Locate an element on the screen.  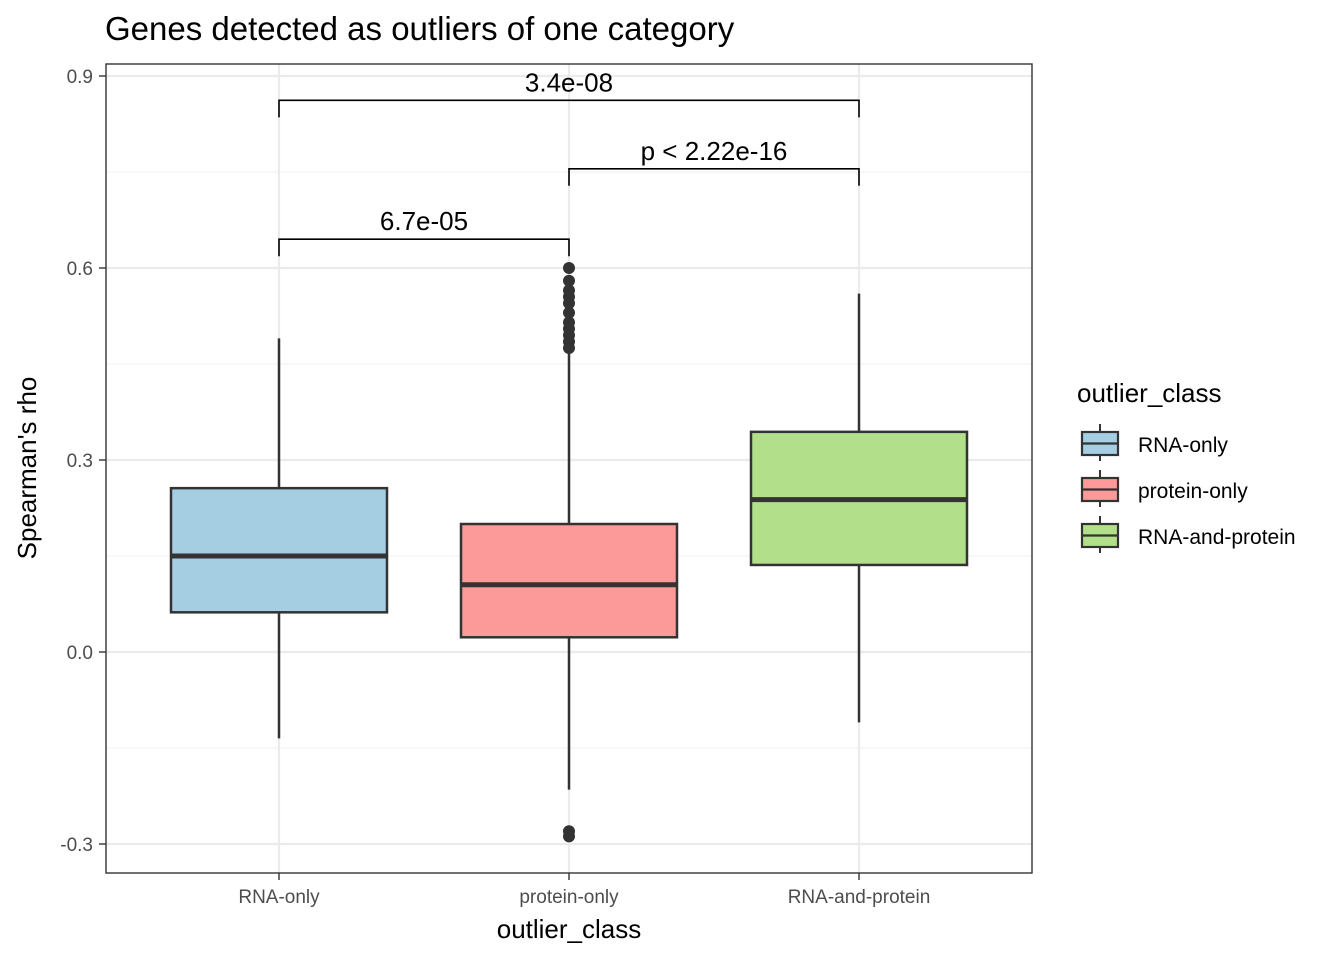
x-tick-label: RNA-and-protein is located at coordinates (859, 897).